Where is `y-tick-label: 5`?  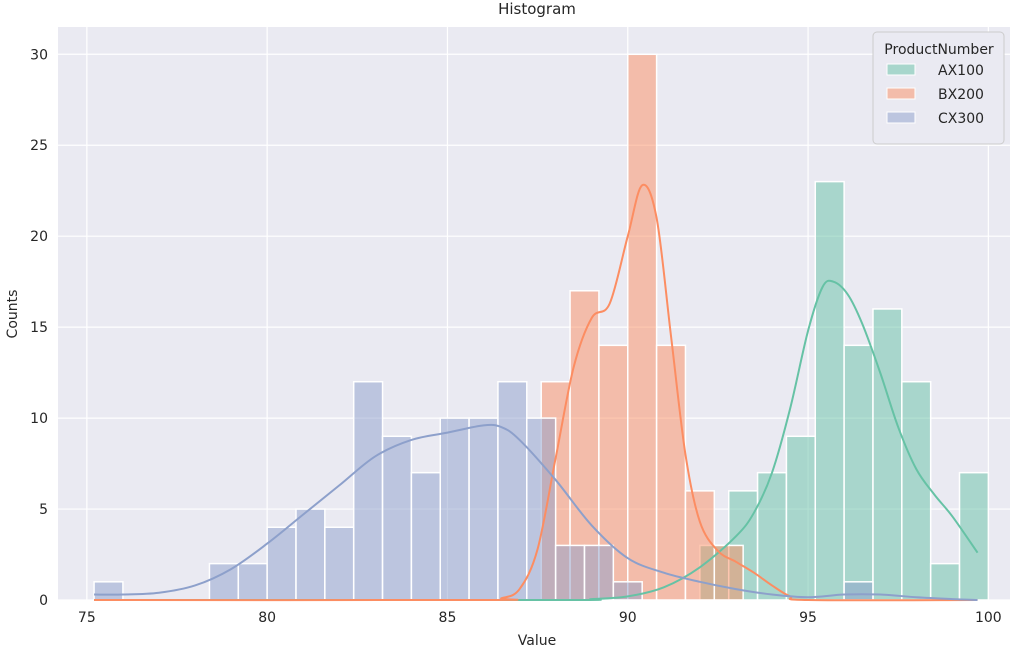
y-tick-label: 5 is located at coordinates (43, 510).